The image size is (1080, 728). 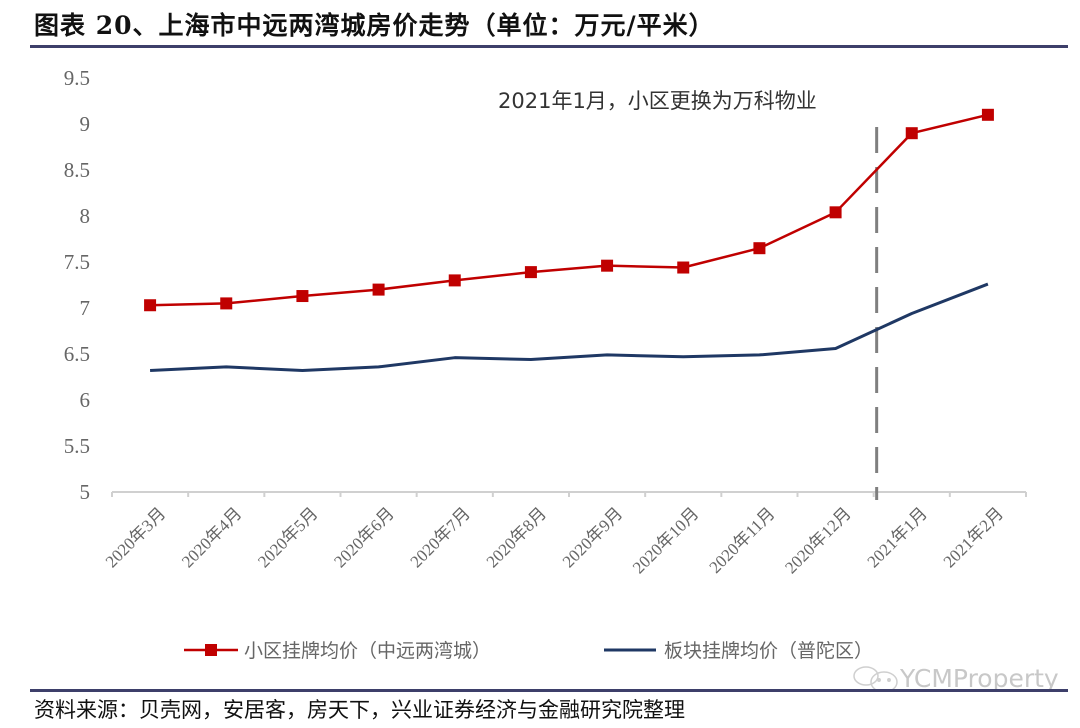 I want to click on y-tick-label: 6, so click(x=85, y=400).